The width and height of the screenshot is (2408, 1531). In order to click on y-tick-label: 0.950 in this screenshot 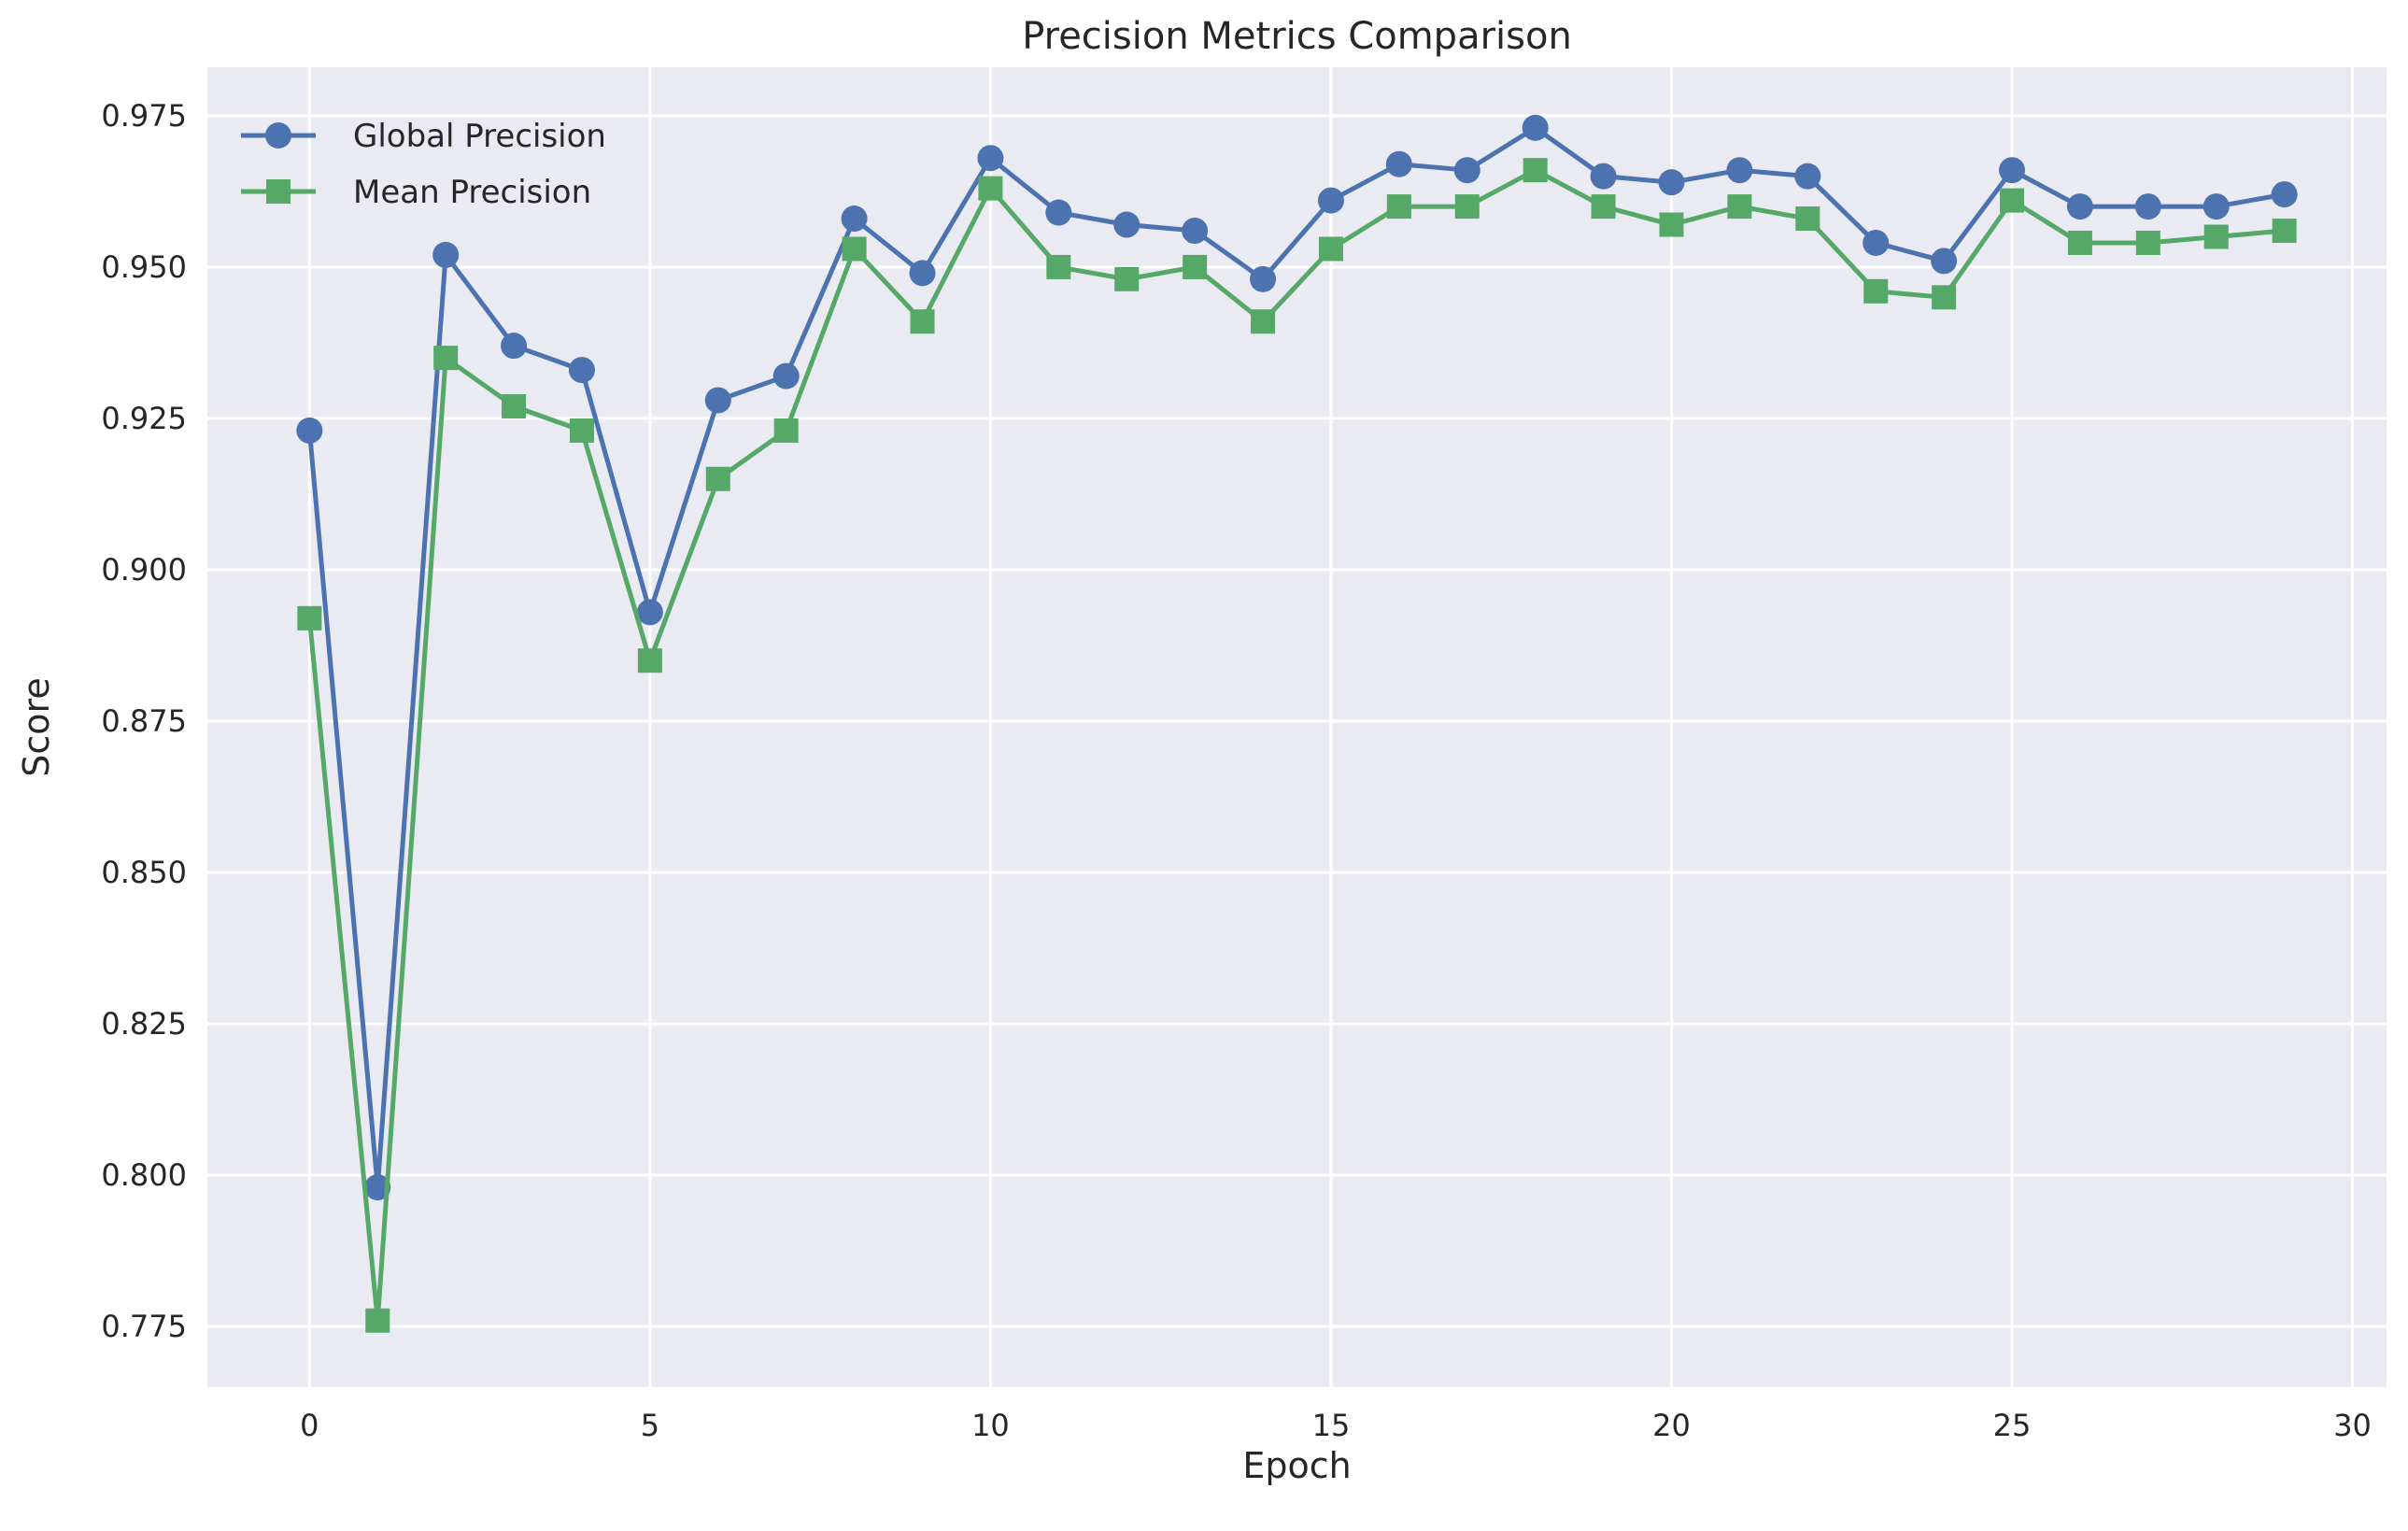, I will do `click(144, 267)`.